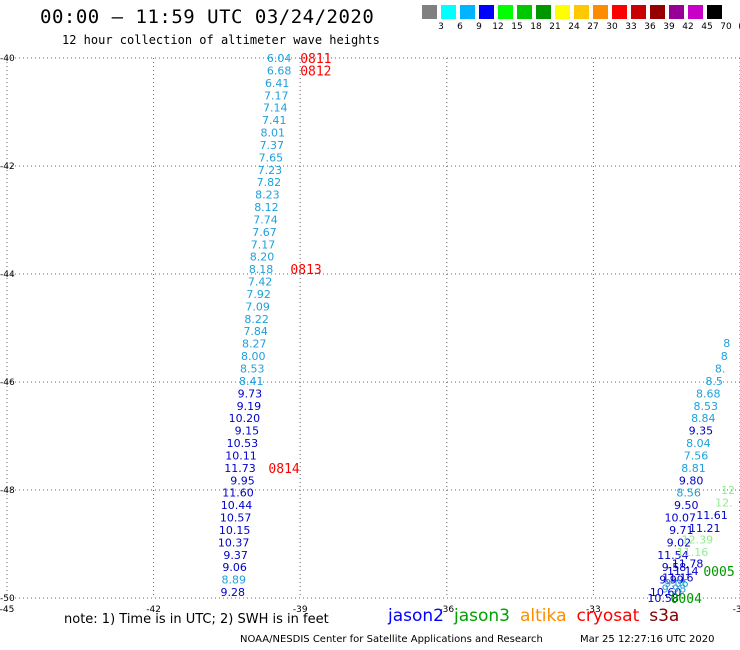 This screenshot has width=740, height=650. What do you see at coordinates (479, 27) in the screenshot?
I see `color-scale-tick: 9` at bounding box center [479, 27].